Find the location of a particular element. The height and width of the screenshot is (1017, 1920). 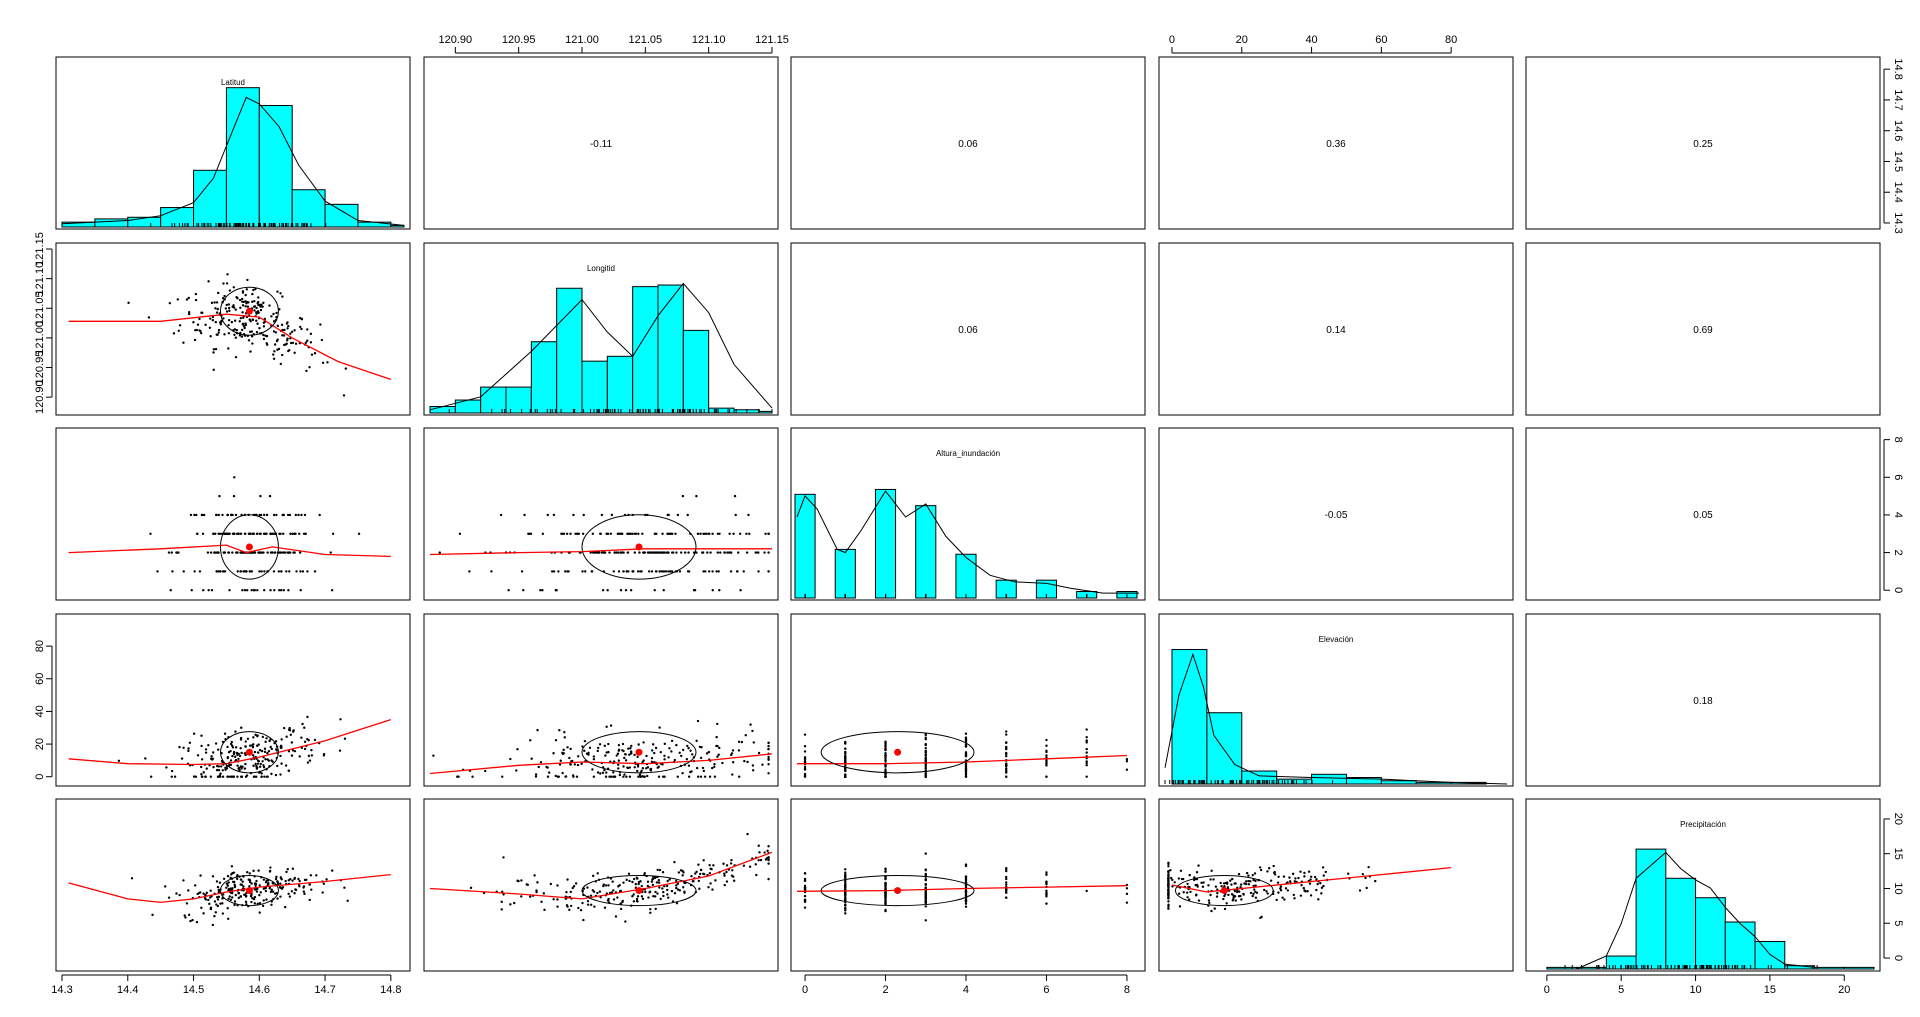

y-tick-label: 0 is located at coordinates (40, 777).